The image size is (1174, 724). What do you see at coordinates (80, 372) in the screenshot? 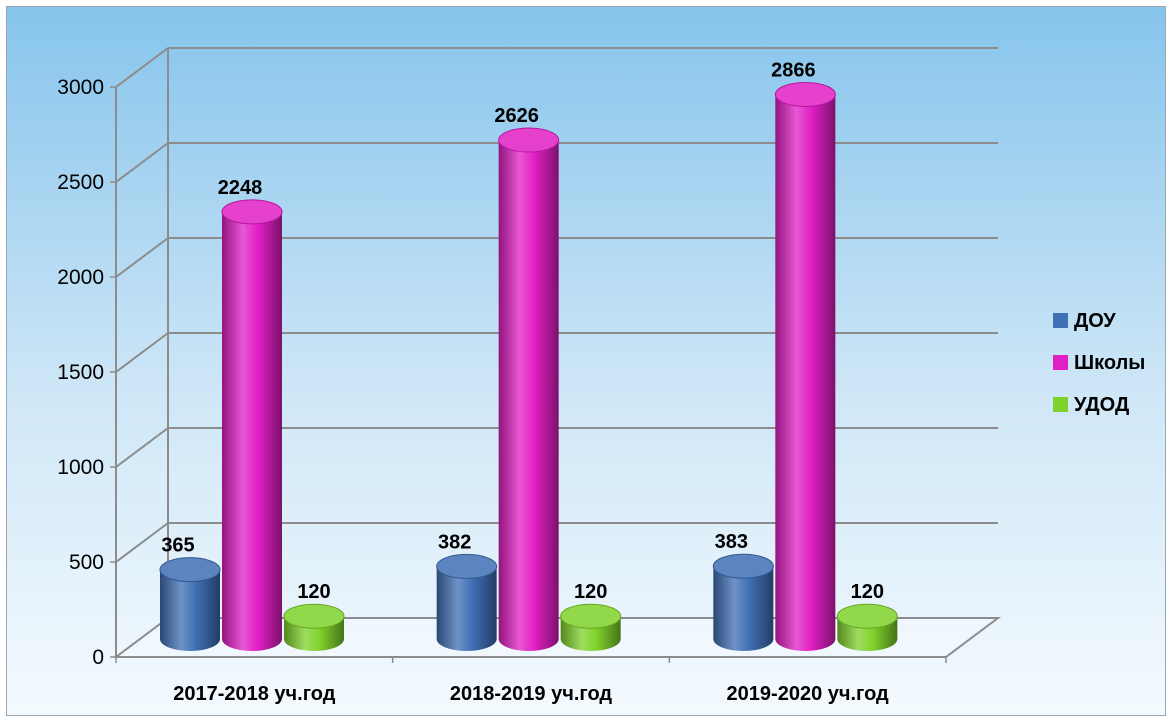
I see `y-tick-label: 1500` at bounding box center [80, 372].